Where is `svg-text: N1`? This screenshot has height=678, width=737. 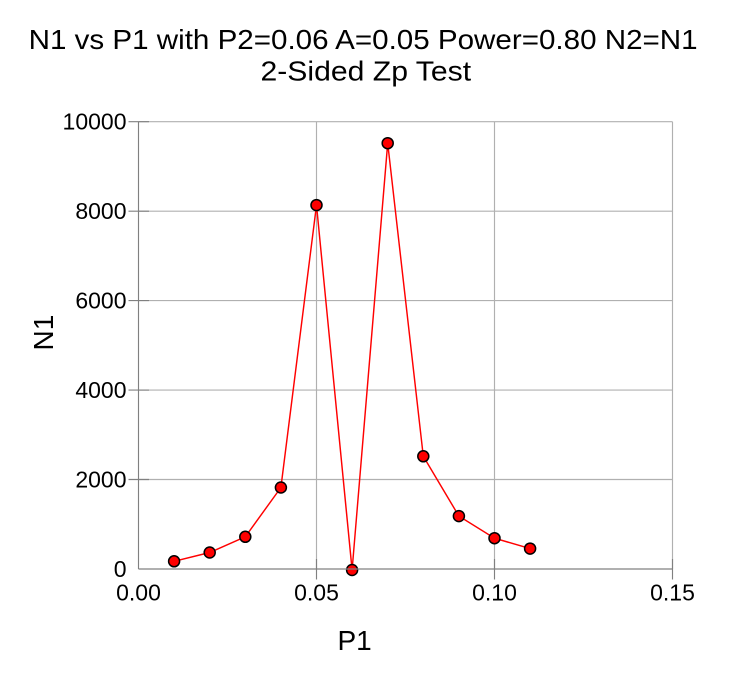 svg-text: N1 is located at coordinates (43, 333).